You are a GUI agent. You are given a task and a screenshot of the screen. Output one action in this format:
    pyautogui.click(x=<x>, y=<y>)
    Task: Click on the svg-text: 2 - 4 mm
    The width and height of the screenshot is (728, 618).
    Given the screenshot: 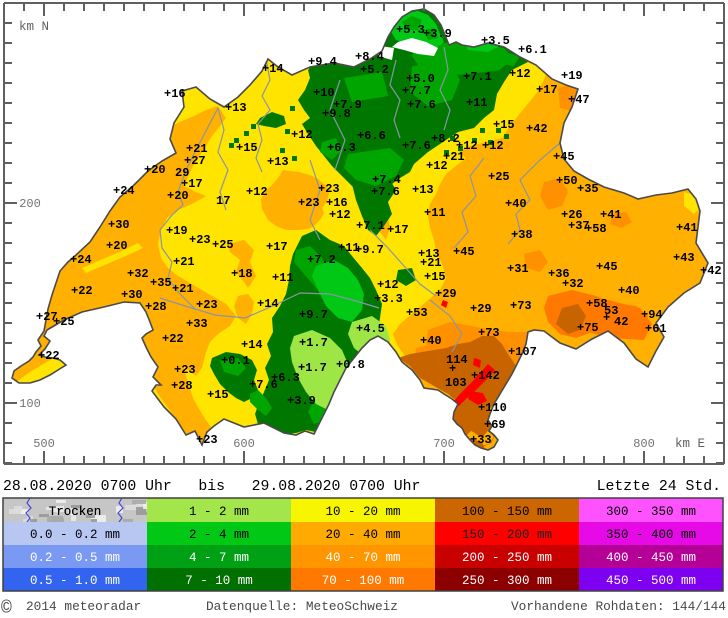 What is the action you would take?
    pyautogui.click(x=219, y=535)
    